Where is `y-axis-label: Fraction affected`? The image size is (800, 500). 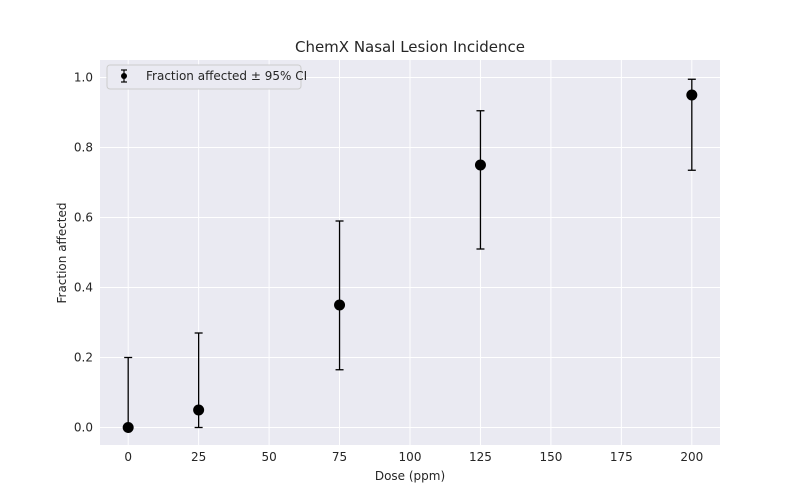 y-axis-label: Fraction affected is located at coordinates (62, 252).